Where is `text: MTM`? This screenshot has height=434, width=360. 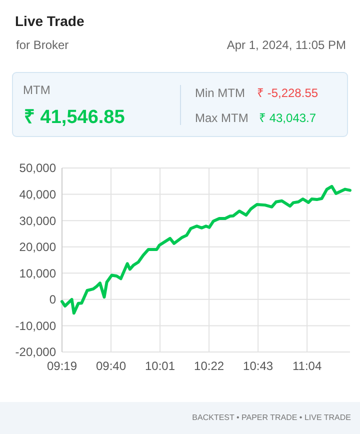 text: MTM is located at coordinates (36, 90).